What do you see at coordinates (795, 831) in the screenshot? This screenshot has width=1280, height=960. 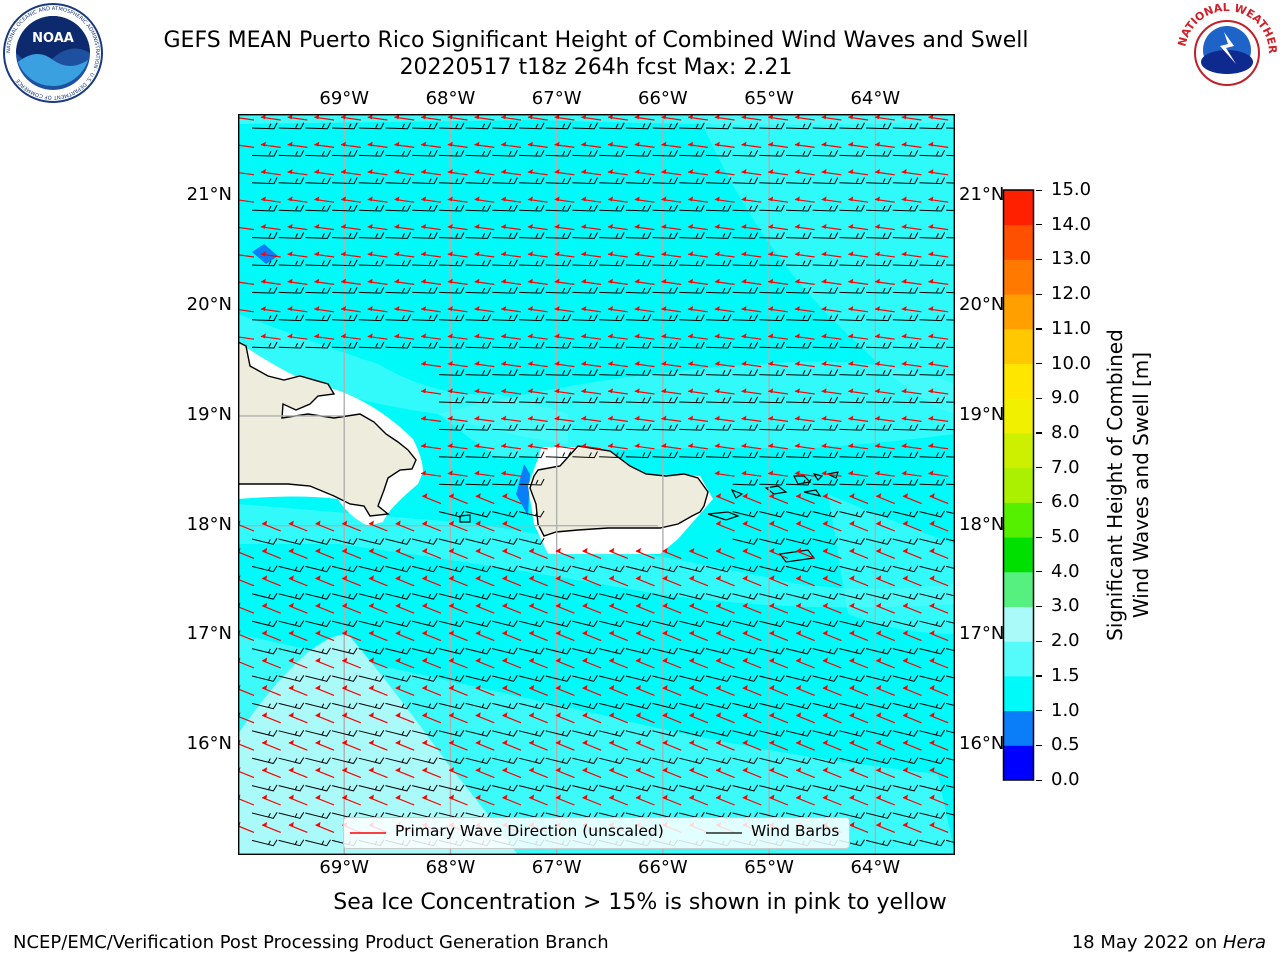 I see `wind-barbs-legend-label: Wind Barbs` at bounding box center [795, 831].